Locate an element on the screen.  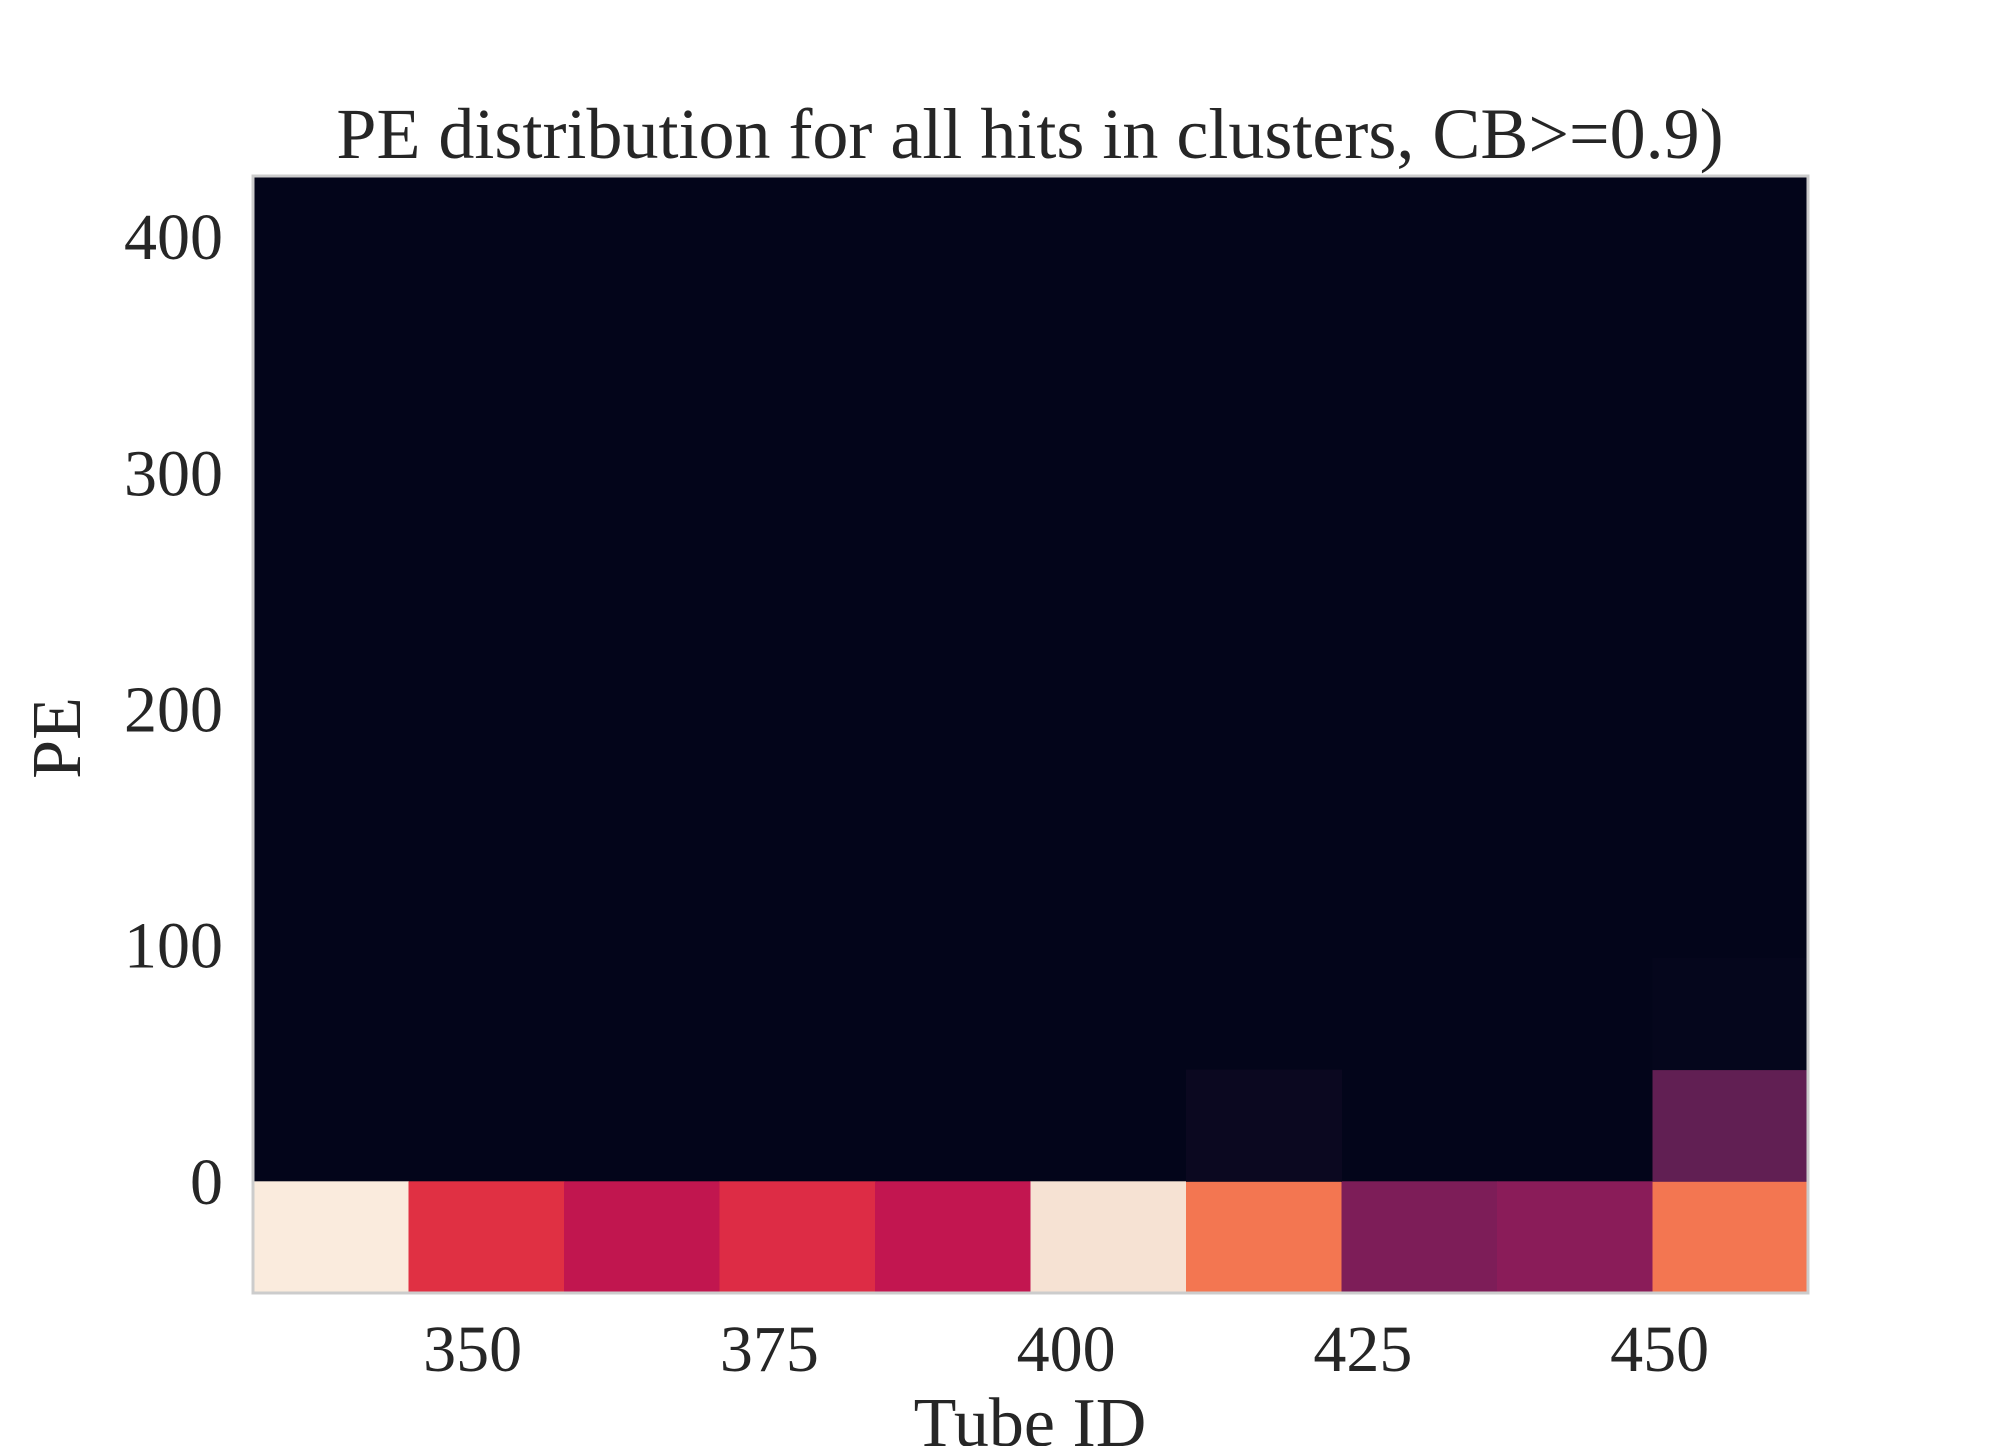
x-tick-label: 350 is located at coordinates (472, 1349).